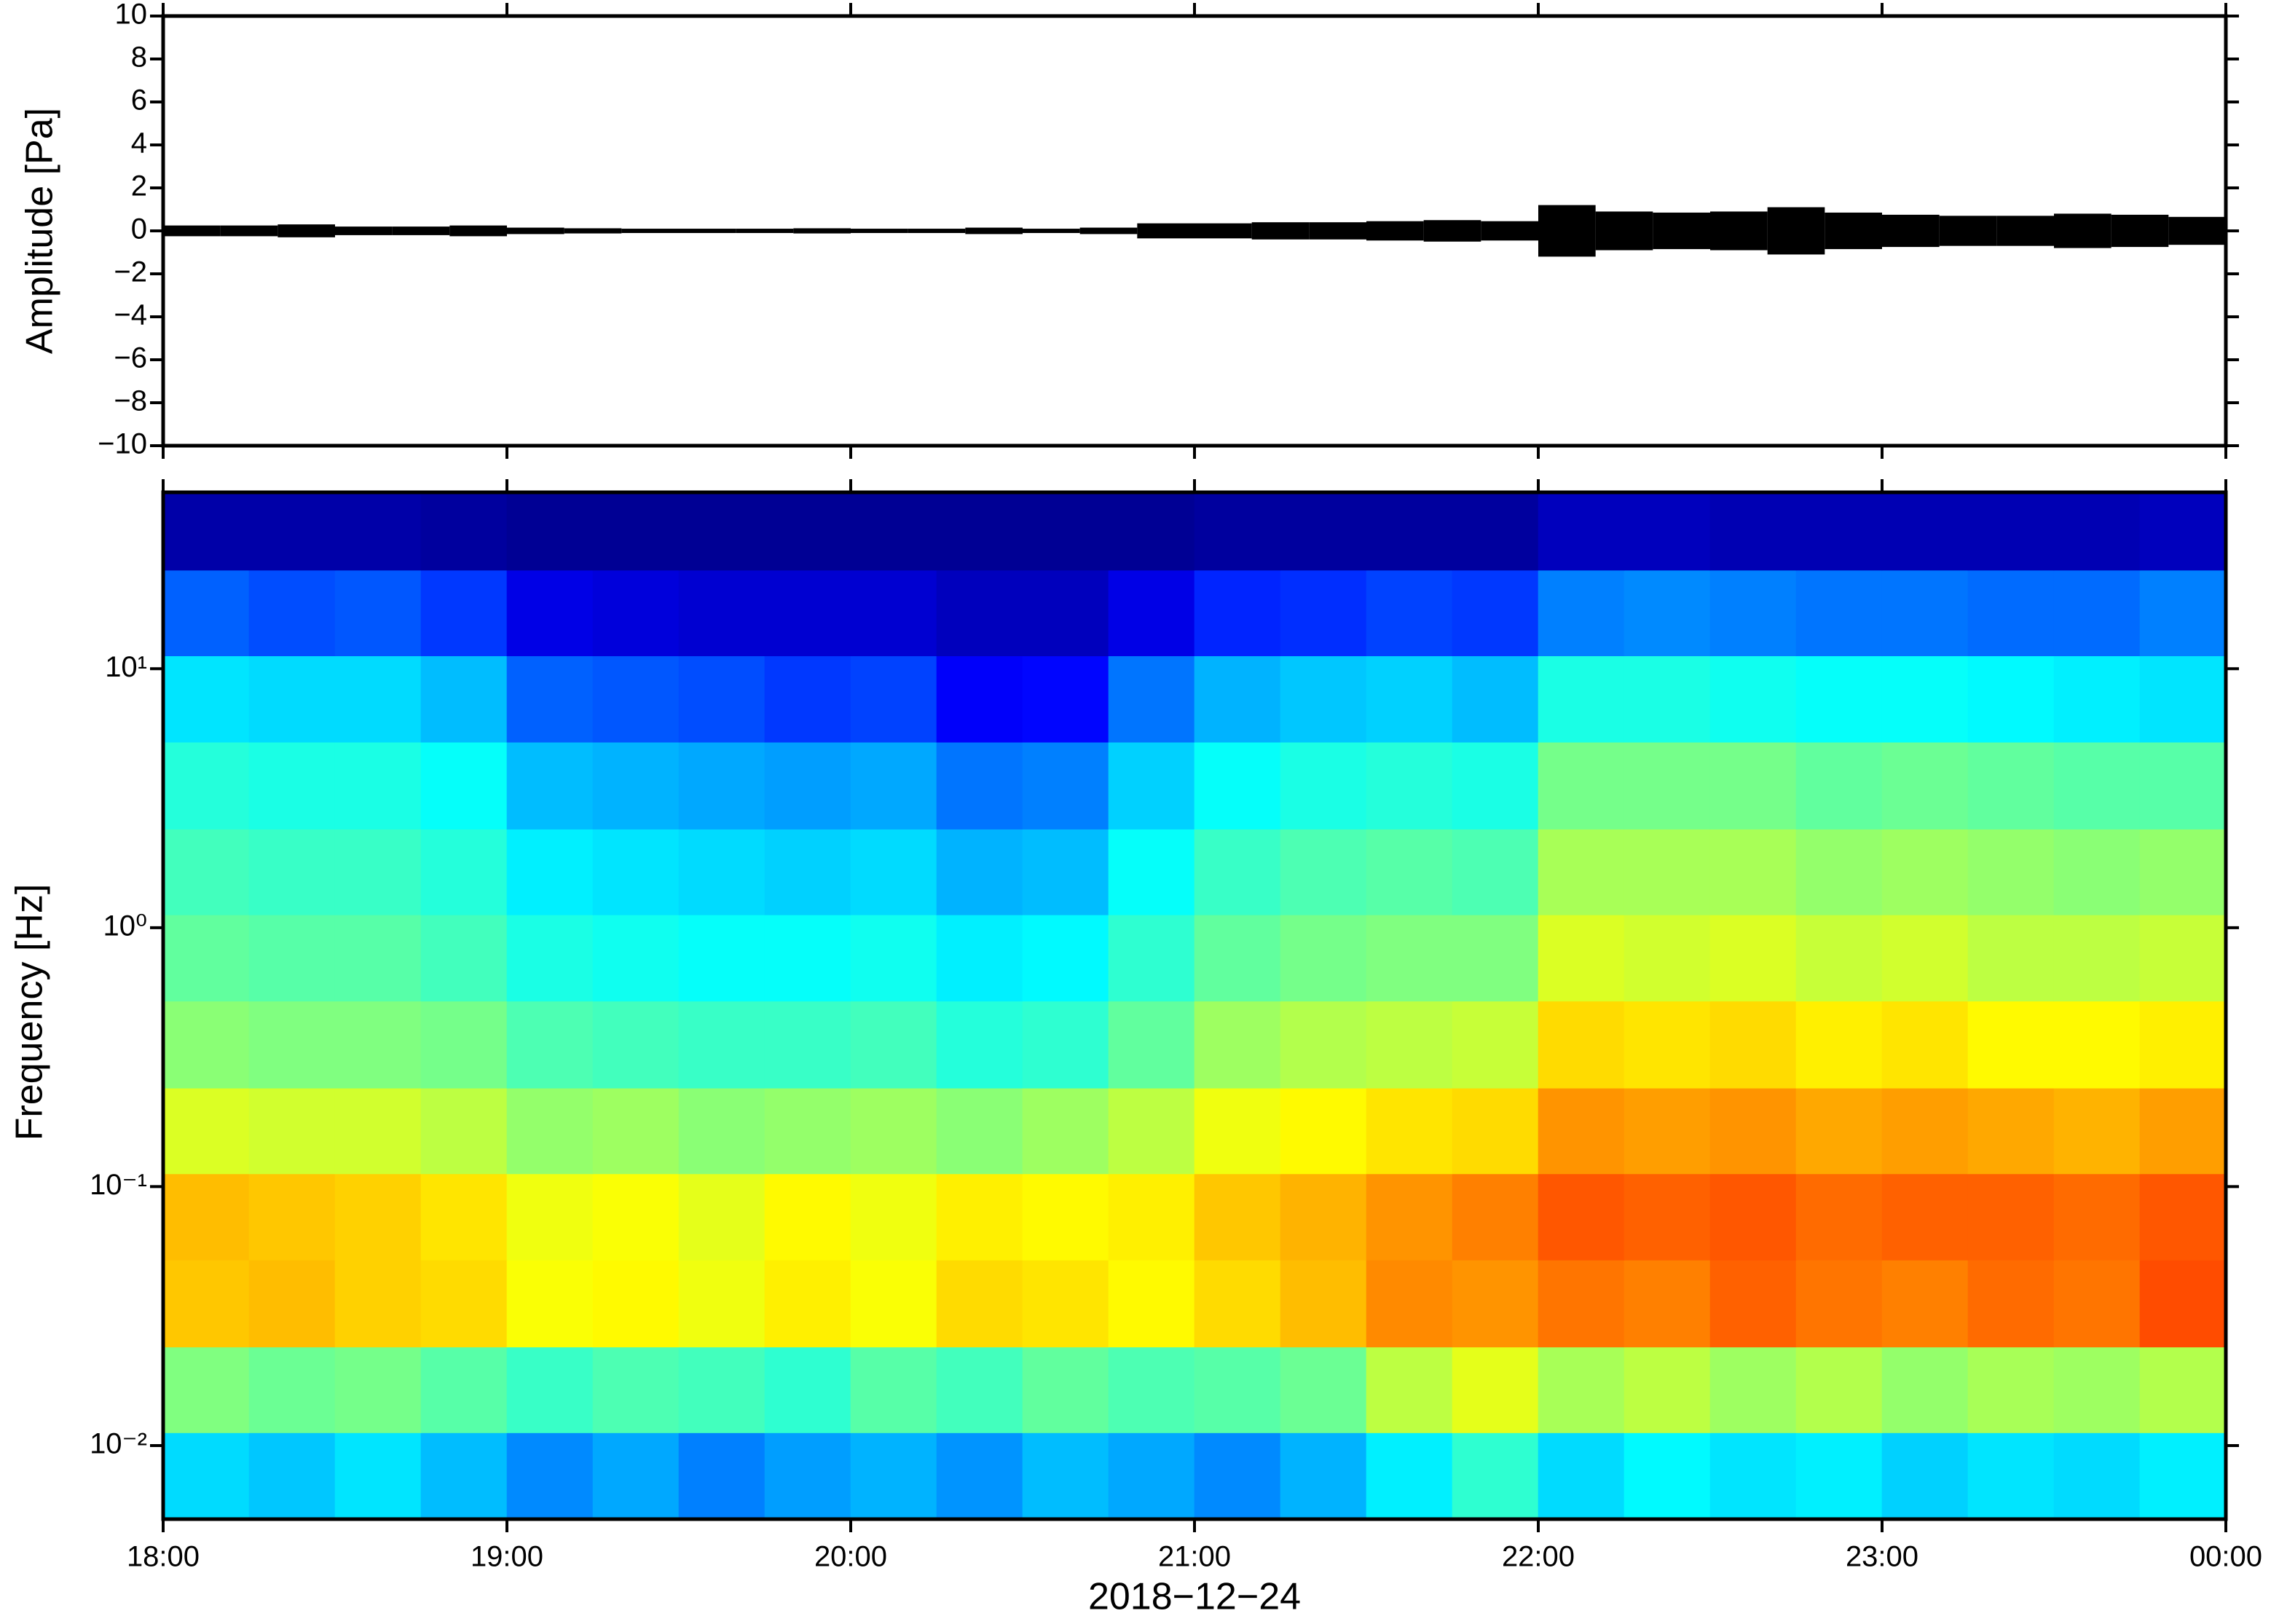  I want to click on y-tick-label: 10⁻¹, so click(119, 1185).